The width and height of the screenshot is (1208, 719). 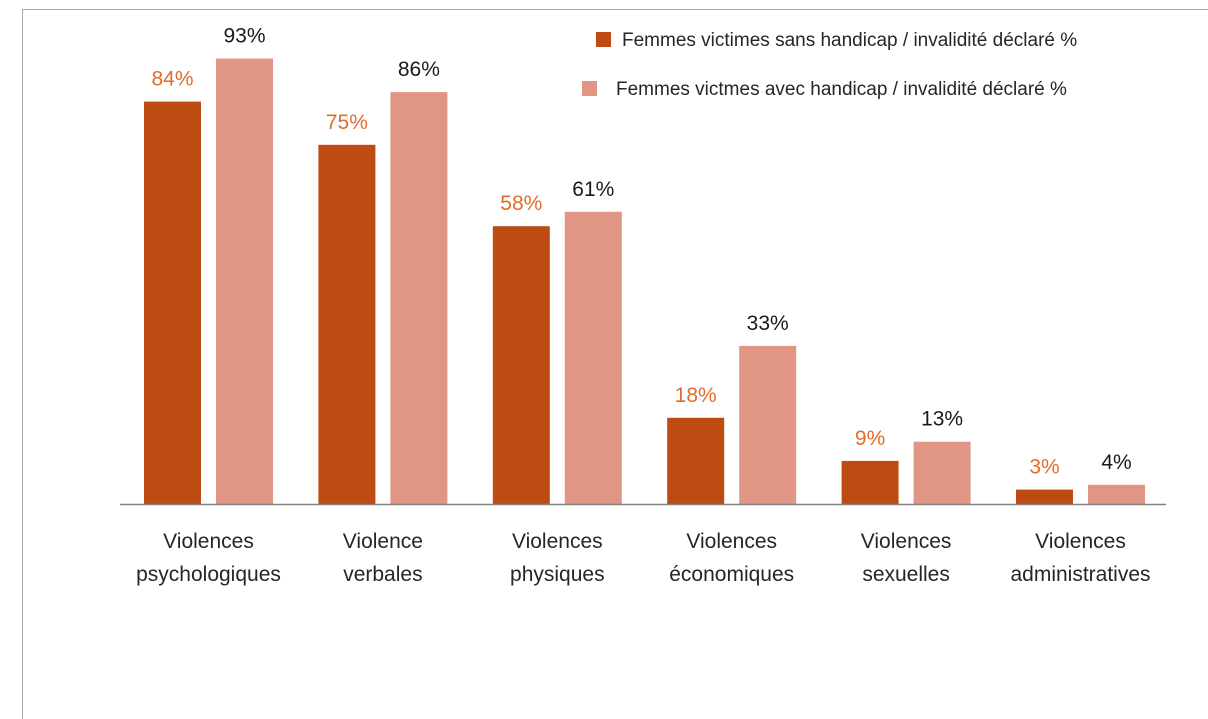 I want to click on data-label-series2-1: 93%, so click(x=244, y=36).